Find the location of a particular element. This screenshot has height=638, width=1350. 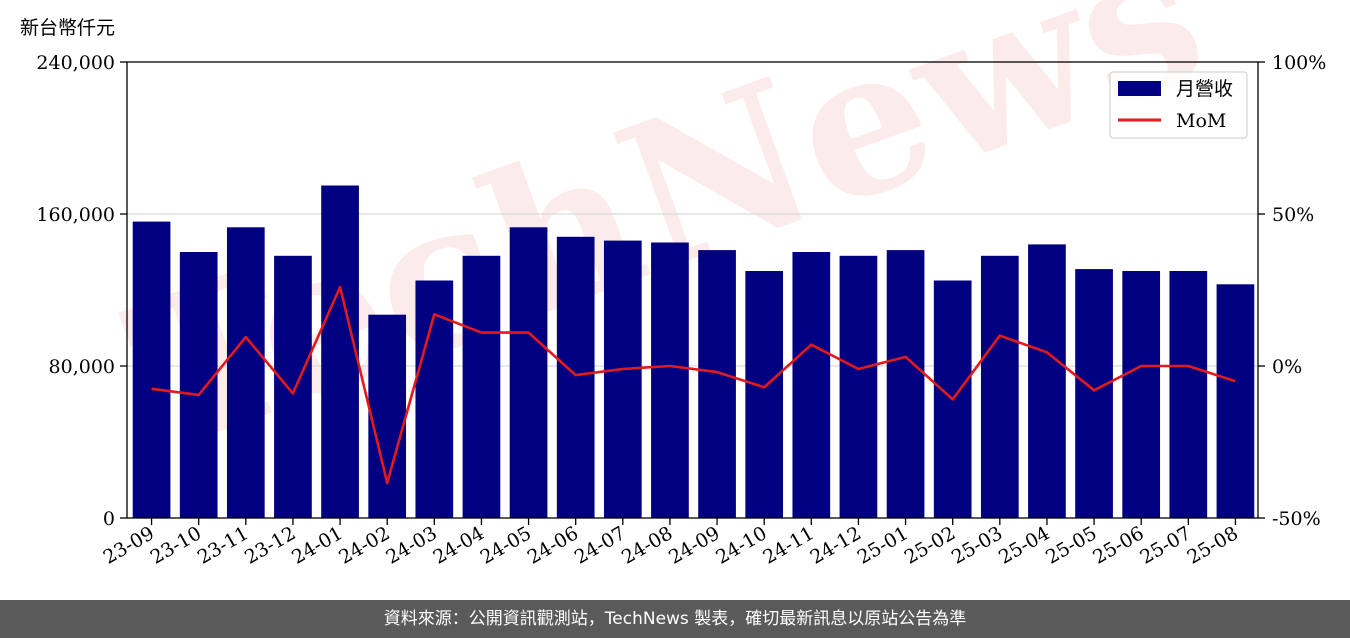

x-tick-label: 24-07 is located at coordinates (600, 545).